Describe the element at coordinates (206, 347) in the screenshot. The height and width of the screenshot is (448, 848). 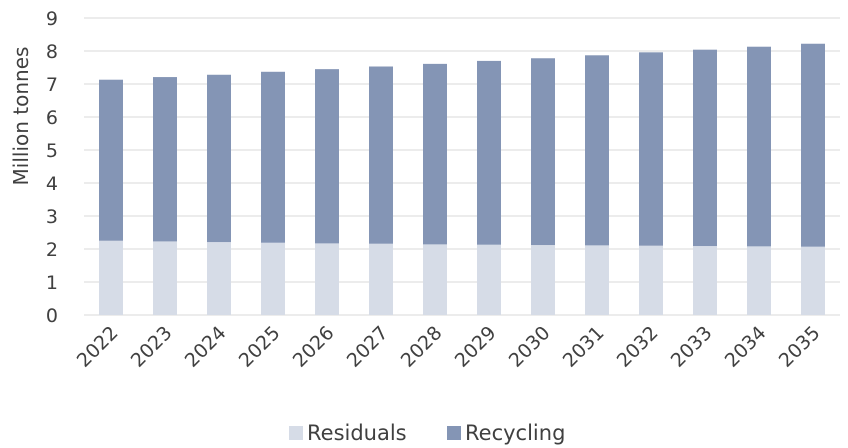
I see `x-tick-label: 2024` at that location.